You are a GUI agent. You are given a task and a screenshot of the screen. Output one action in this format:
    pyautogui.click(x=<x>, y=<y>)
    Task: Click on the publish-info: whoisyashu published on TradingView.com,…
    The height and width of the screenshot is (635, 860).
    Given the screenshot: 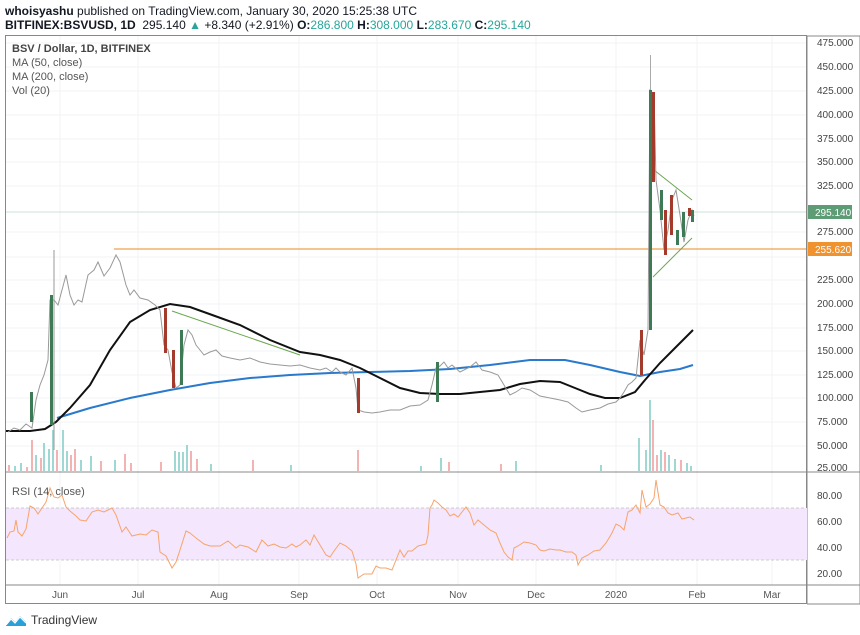 What is the action you would take?
    pyautogui.click(x=211, y=11)
    